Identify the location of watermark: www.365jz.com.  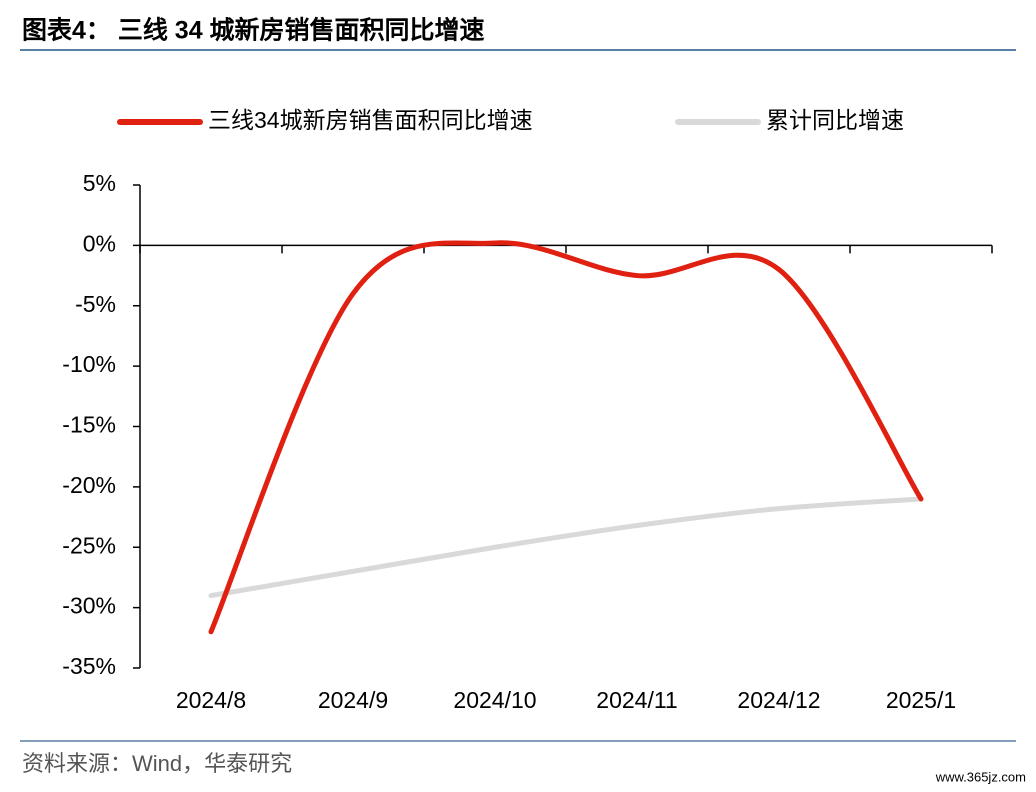
(980, 776).